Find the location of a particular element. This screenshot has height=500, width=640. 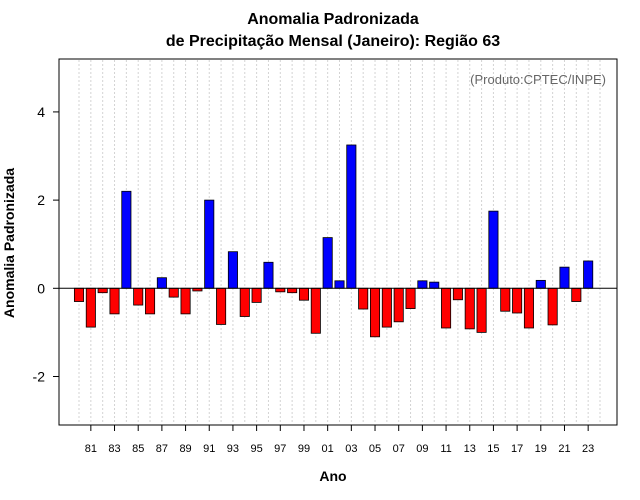

bar-2022 is located at coordinates (576, 294).